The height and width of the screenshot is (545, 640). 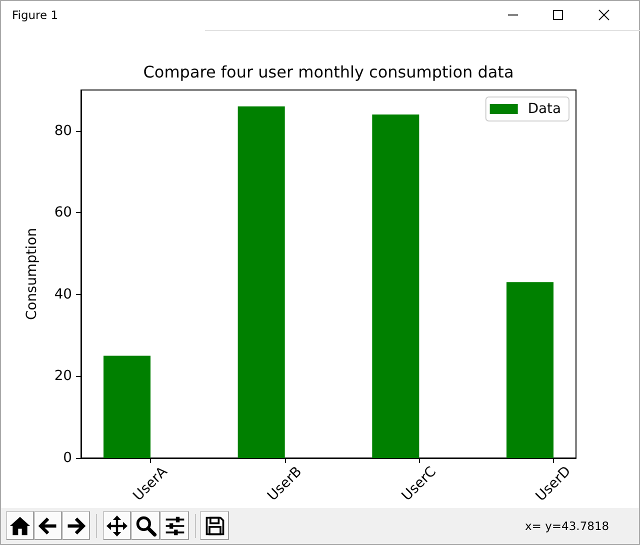 What do you see at coordinates (545, 109) in the screenshot?
I see `legend-label: Data` at bounding box center [545, 109].